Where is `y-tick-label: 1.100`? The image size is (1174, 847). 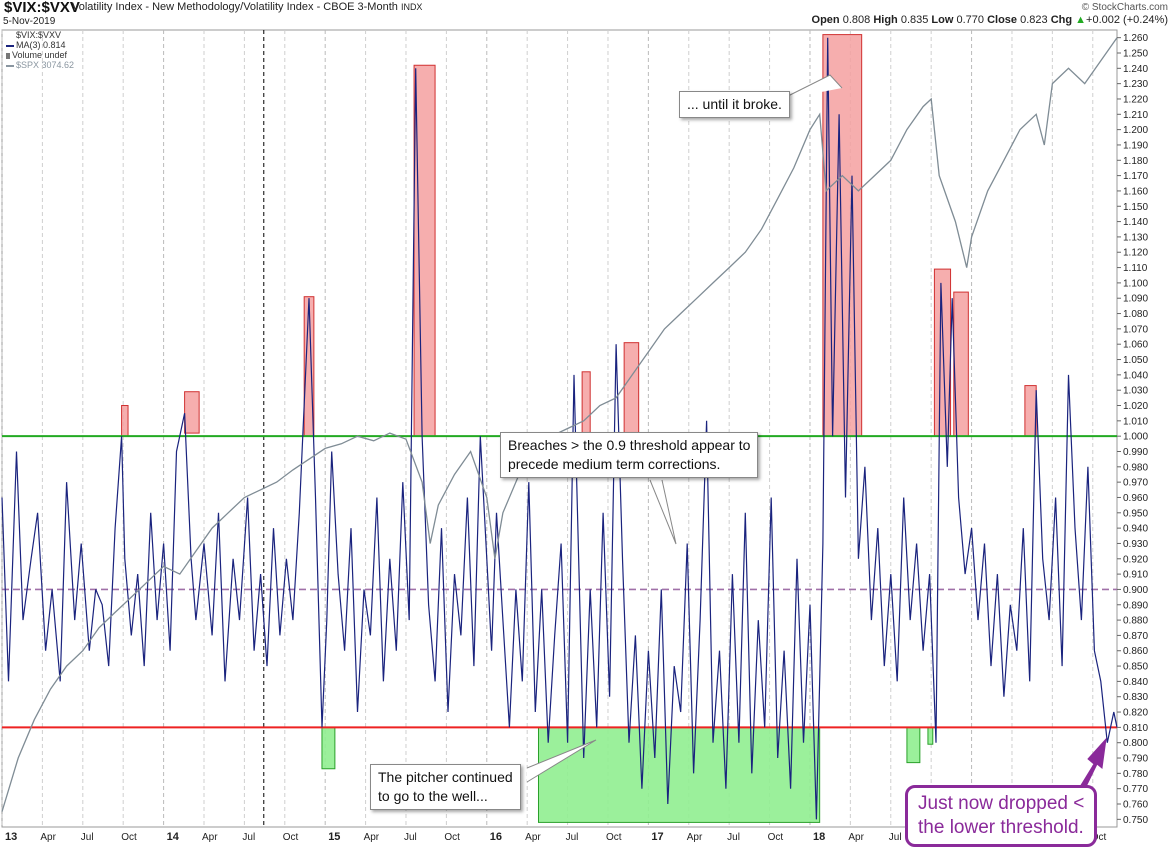 y-tick-label: 1.100 is located at coordinates (1135, 283).